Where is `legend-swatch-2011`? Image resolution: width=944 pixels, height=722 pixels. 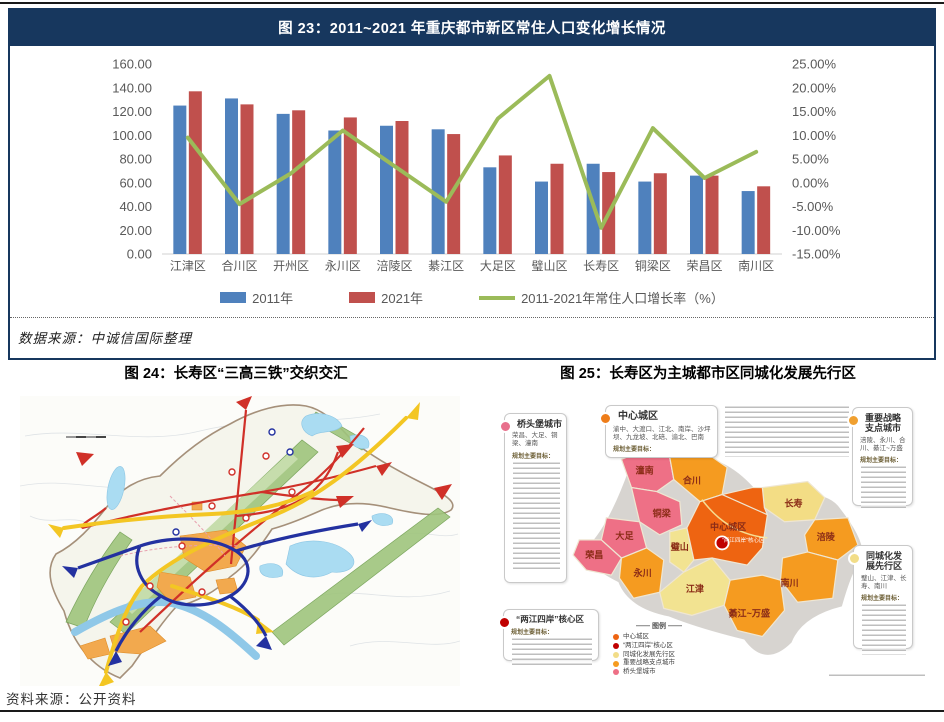 legend-swatch-2011 is located at coordinates (233, 297).